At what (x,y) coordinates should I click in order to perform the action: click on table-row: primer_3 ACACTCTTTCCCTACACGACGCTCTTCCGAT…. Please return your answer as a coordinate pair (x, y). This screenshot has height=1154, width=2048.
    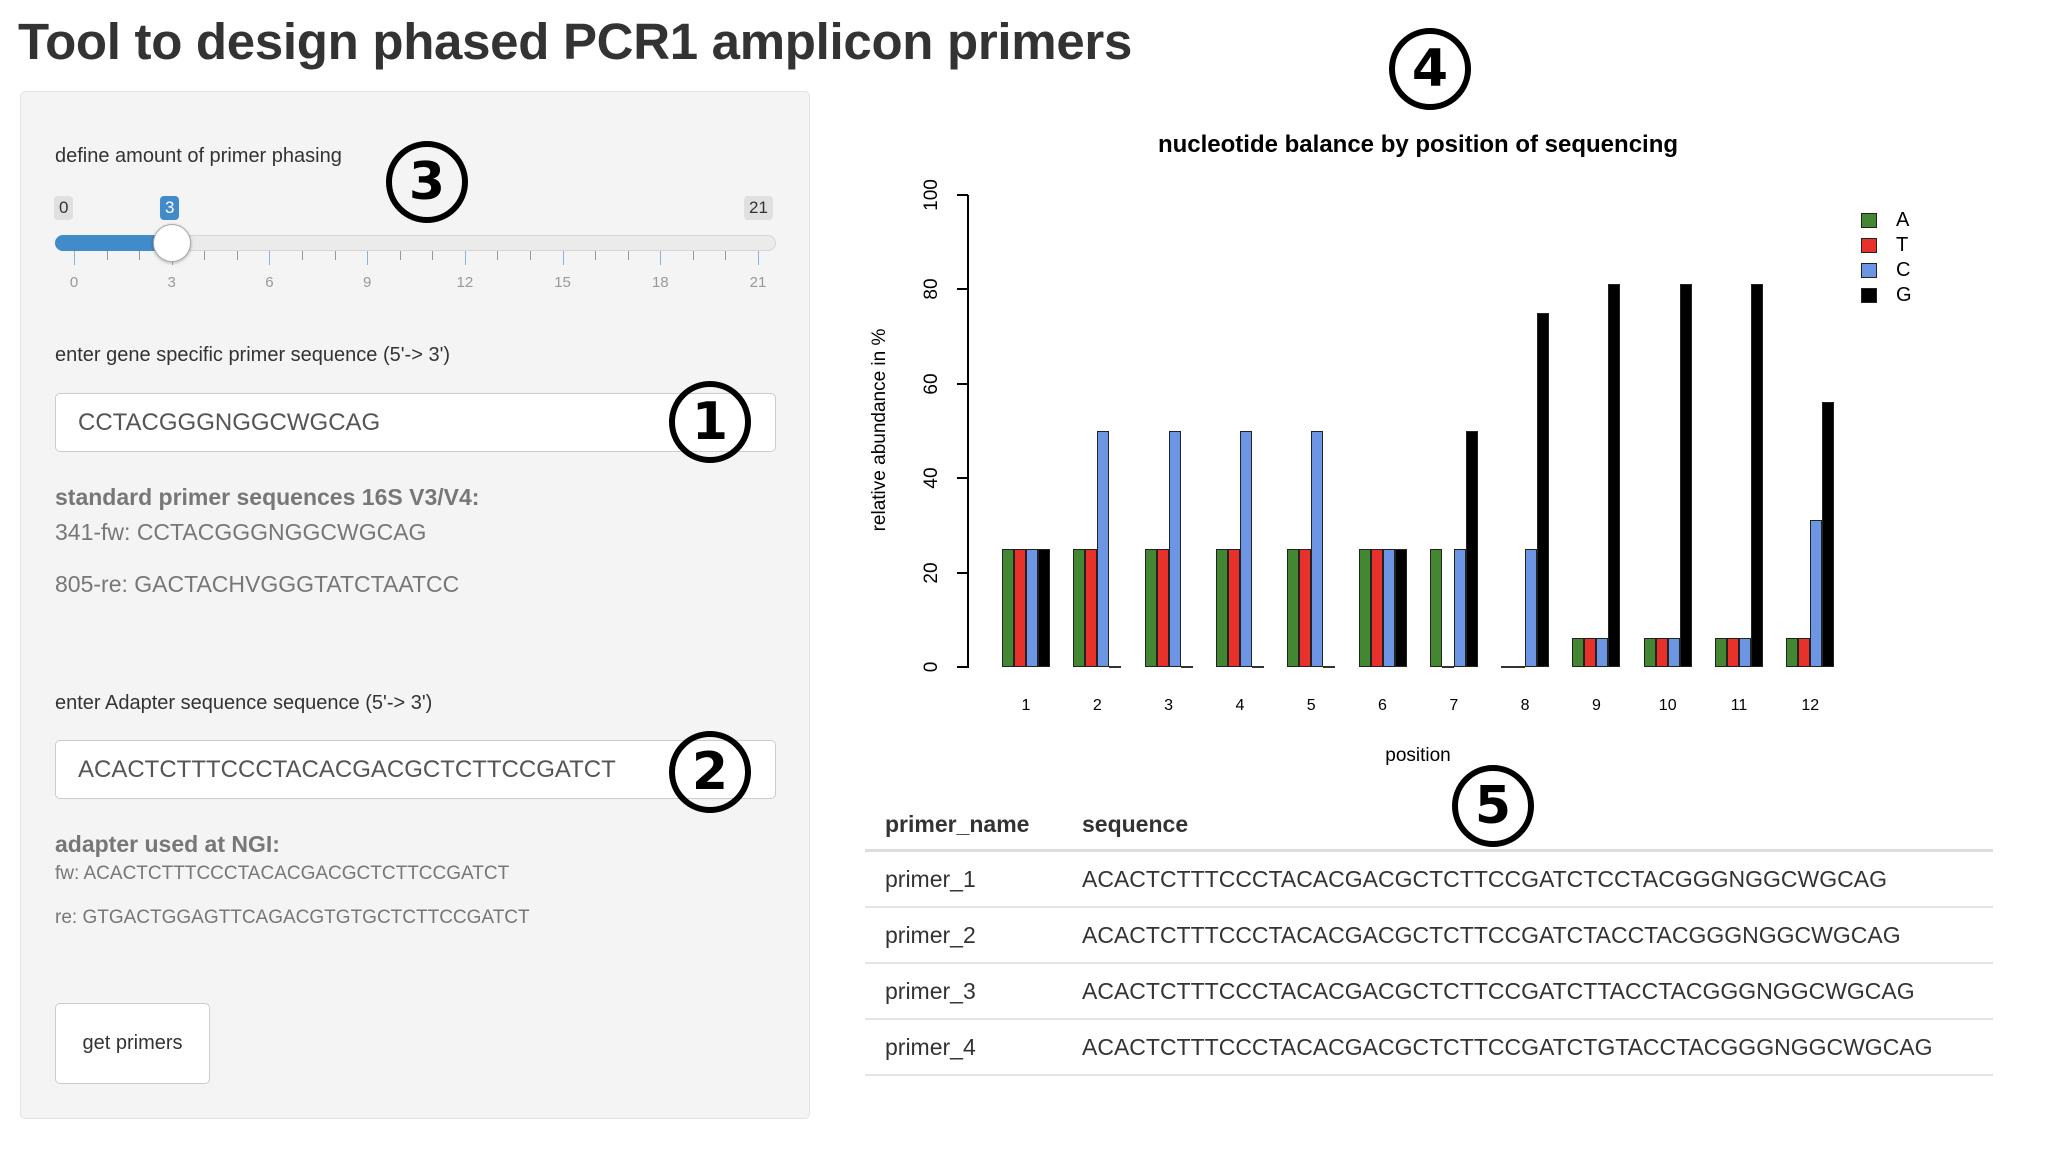
    Looking at the image, I should click on (1429, 991).